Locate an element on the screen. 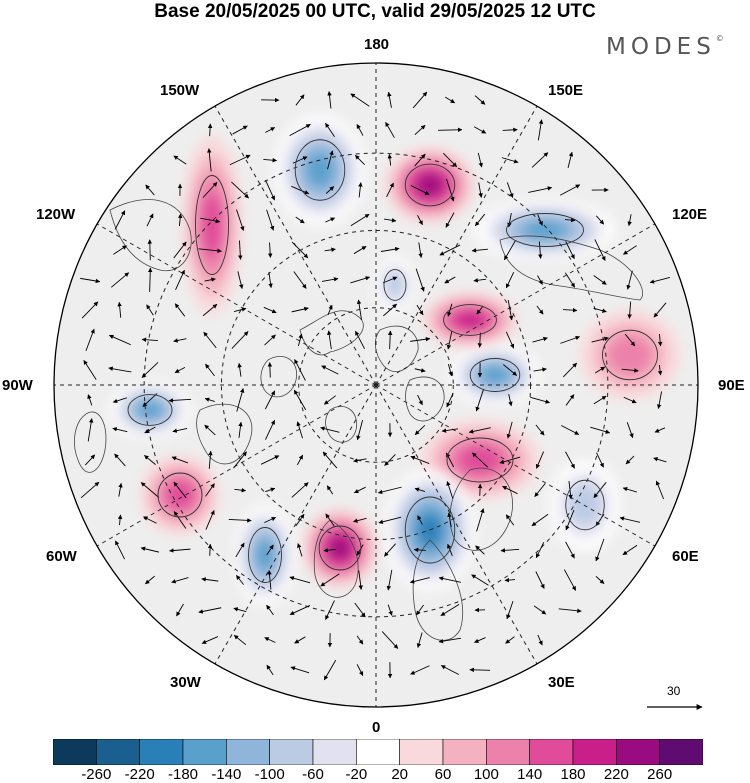 This screenshot has height=783, width=750. lon-label-150e: 150E is located at coordinates (566, 90).